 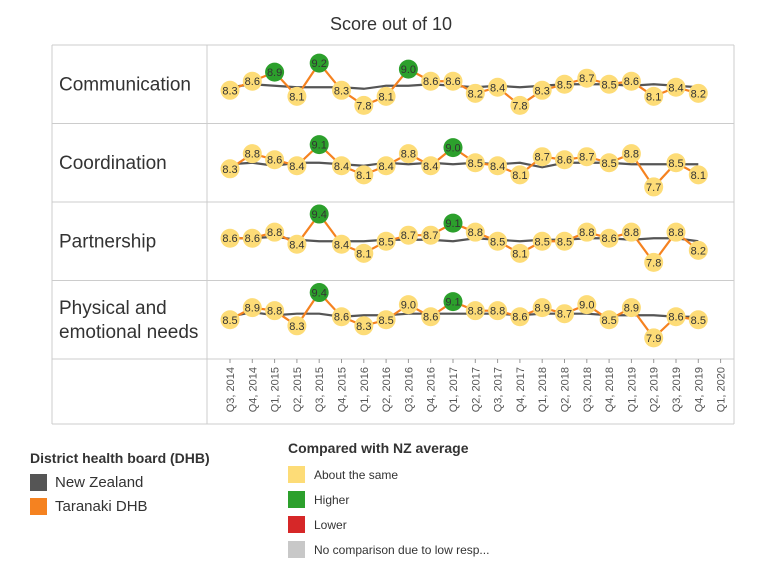 What do you see at coordinates (296, 474) in the screenshot?
I see `same-swatch` at bounding box center [296, 474].